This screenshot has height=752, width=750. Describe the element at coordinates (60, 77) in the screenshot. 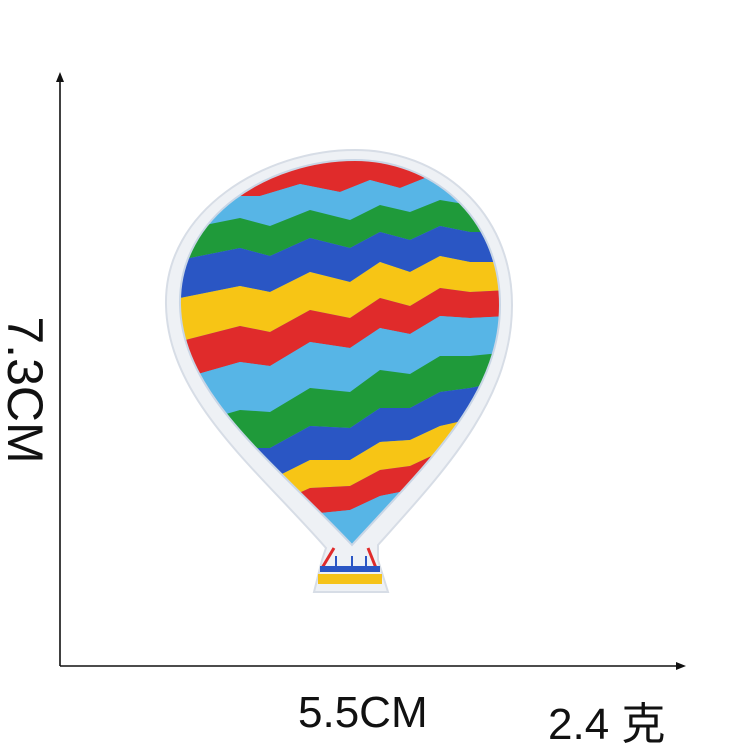

I see `vertical-axis-arrow-icon` at that location.